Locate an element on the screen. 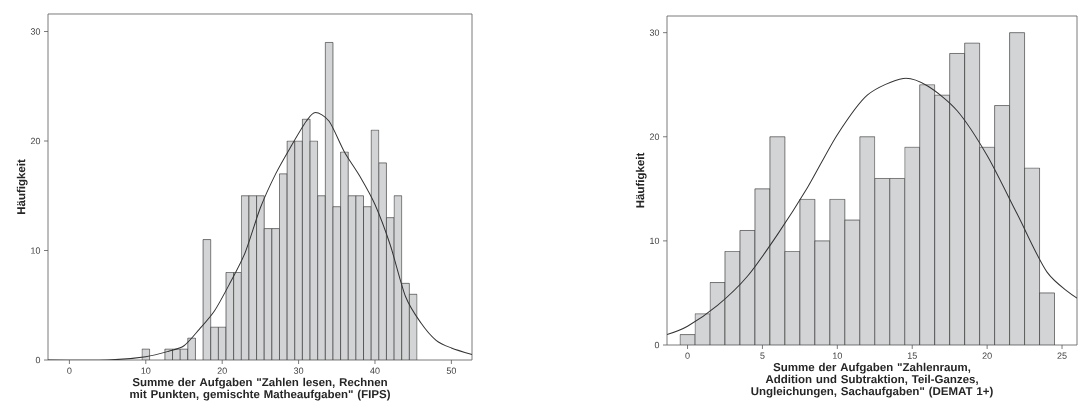 This screenshot has width=1079, height=416. x-tick-label: 15 is located at coordinates (912, 355).